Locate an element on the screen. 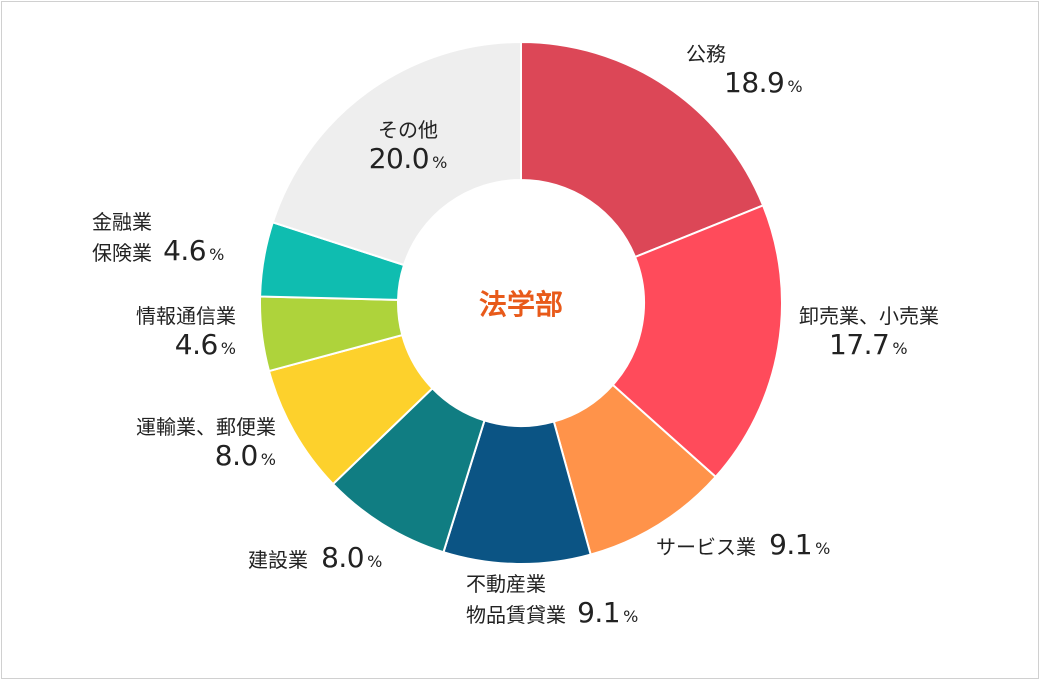 The image size is (1042, 682). slice-label-kinyu: 金融業 保険業 4.6% is located at coordinates (158, 239).